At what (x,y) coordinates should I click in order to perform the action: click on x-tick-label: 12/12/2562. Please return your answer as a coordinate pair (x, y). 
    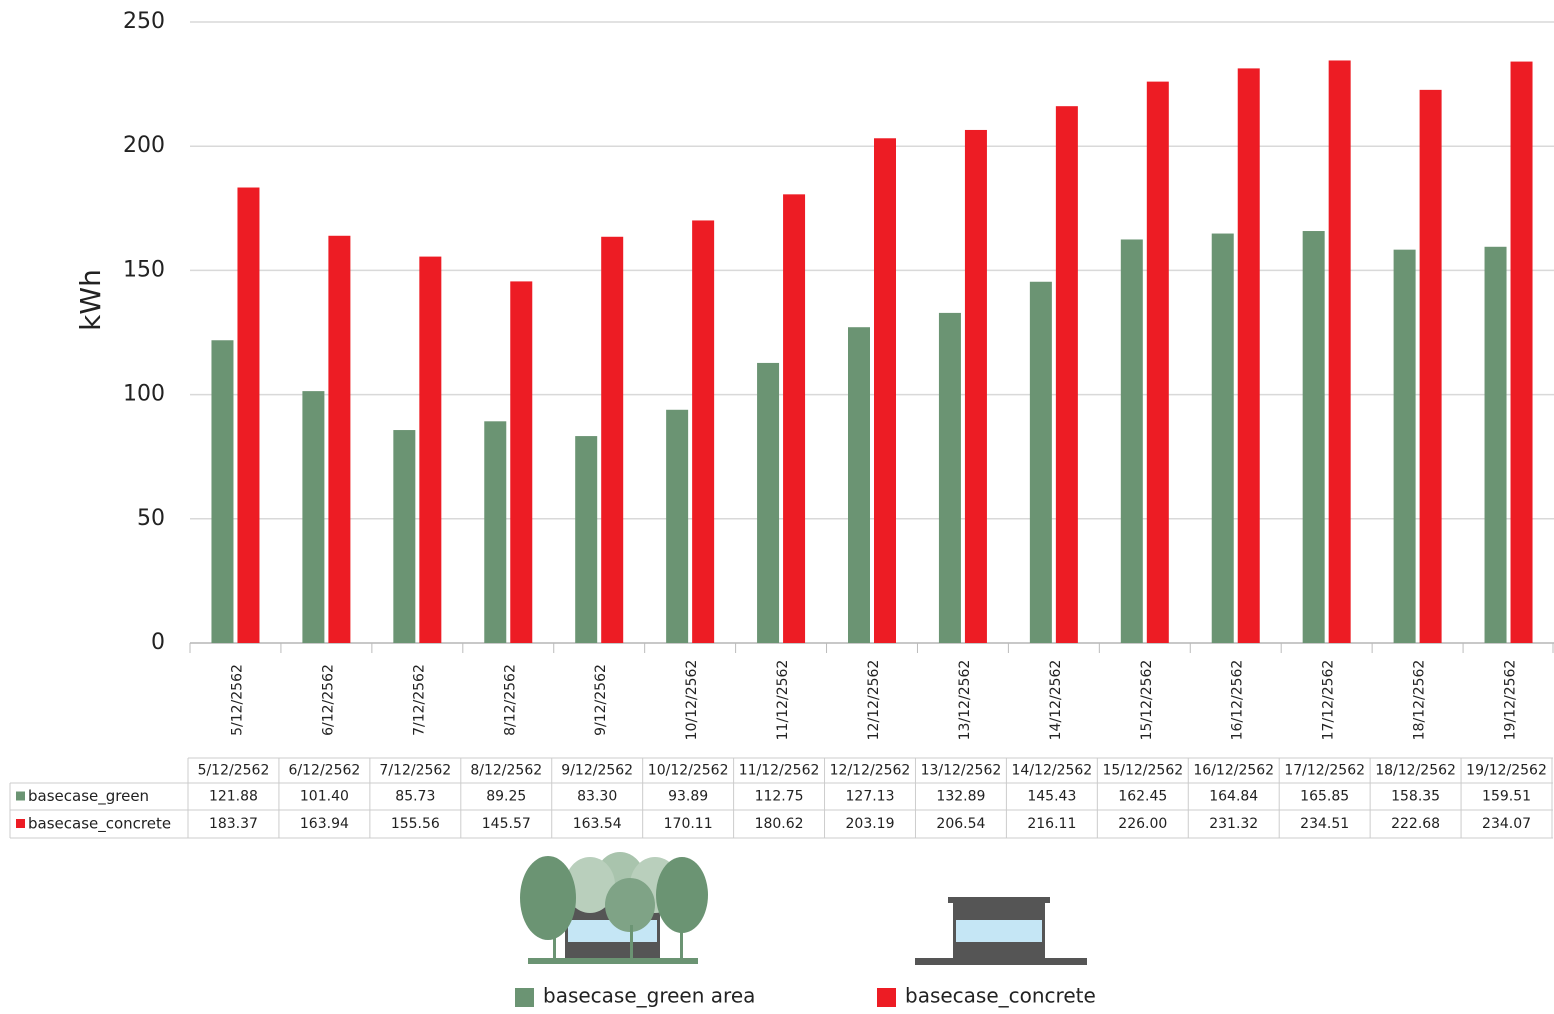
    Looking at the image, I should click on (874, 700).